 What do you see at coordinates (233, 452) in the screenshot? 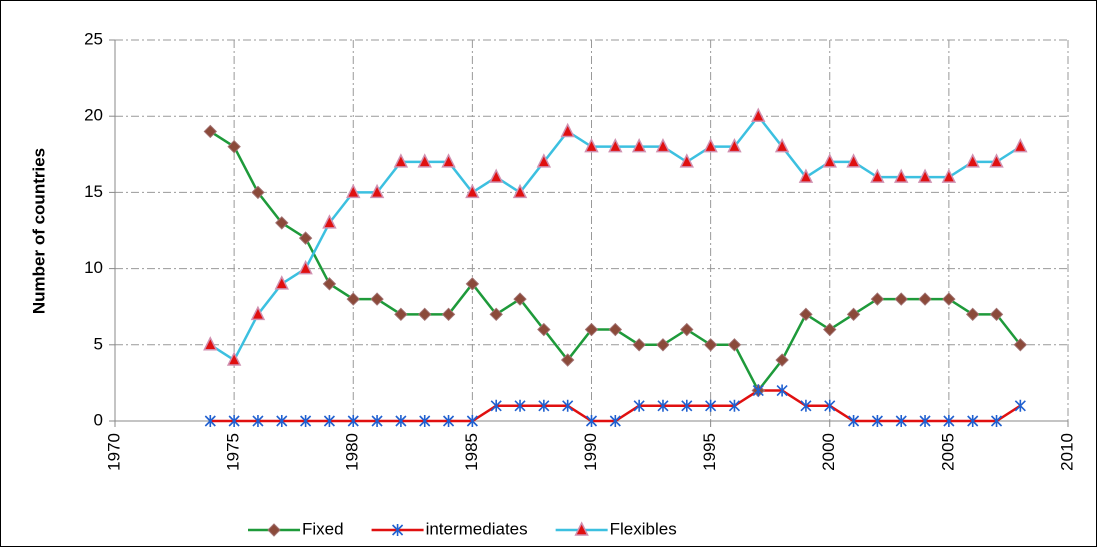
I see `x-tick-label: 1975` at bounding box center [233, 452].